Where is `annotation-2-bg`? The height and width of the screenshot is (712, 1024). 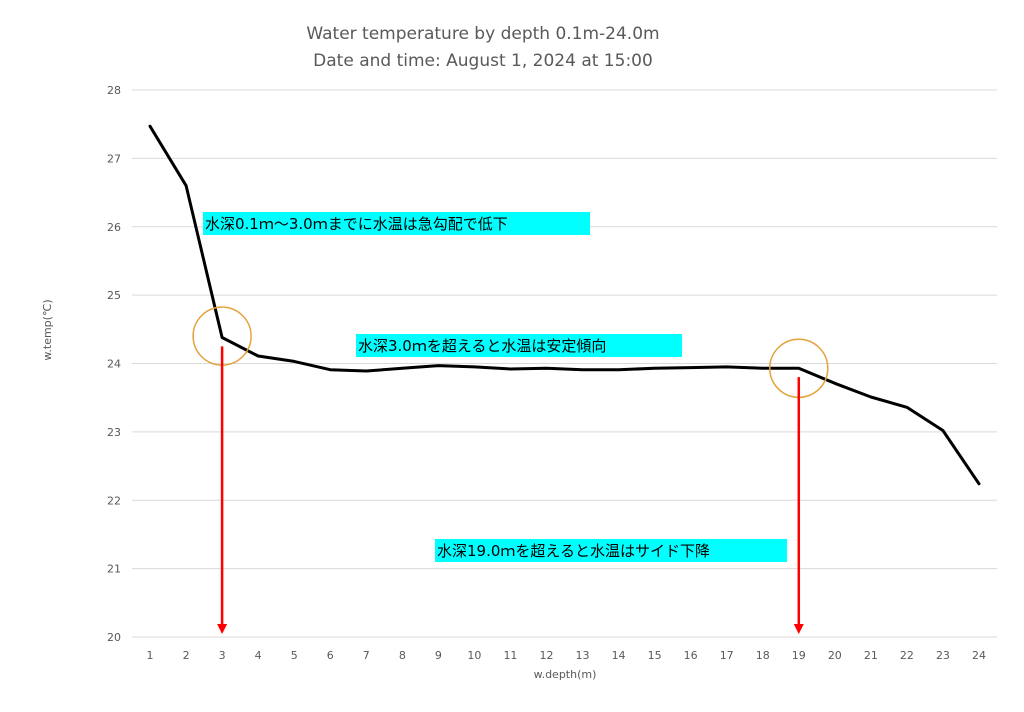
annotation-2-bg is located at coordinates (519, 345).